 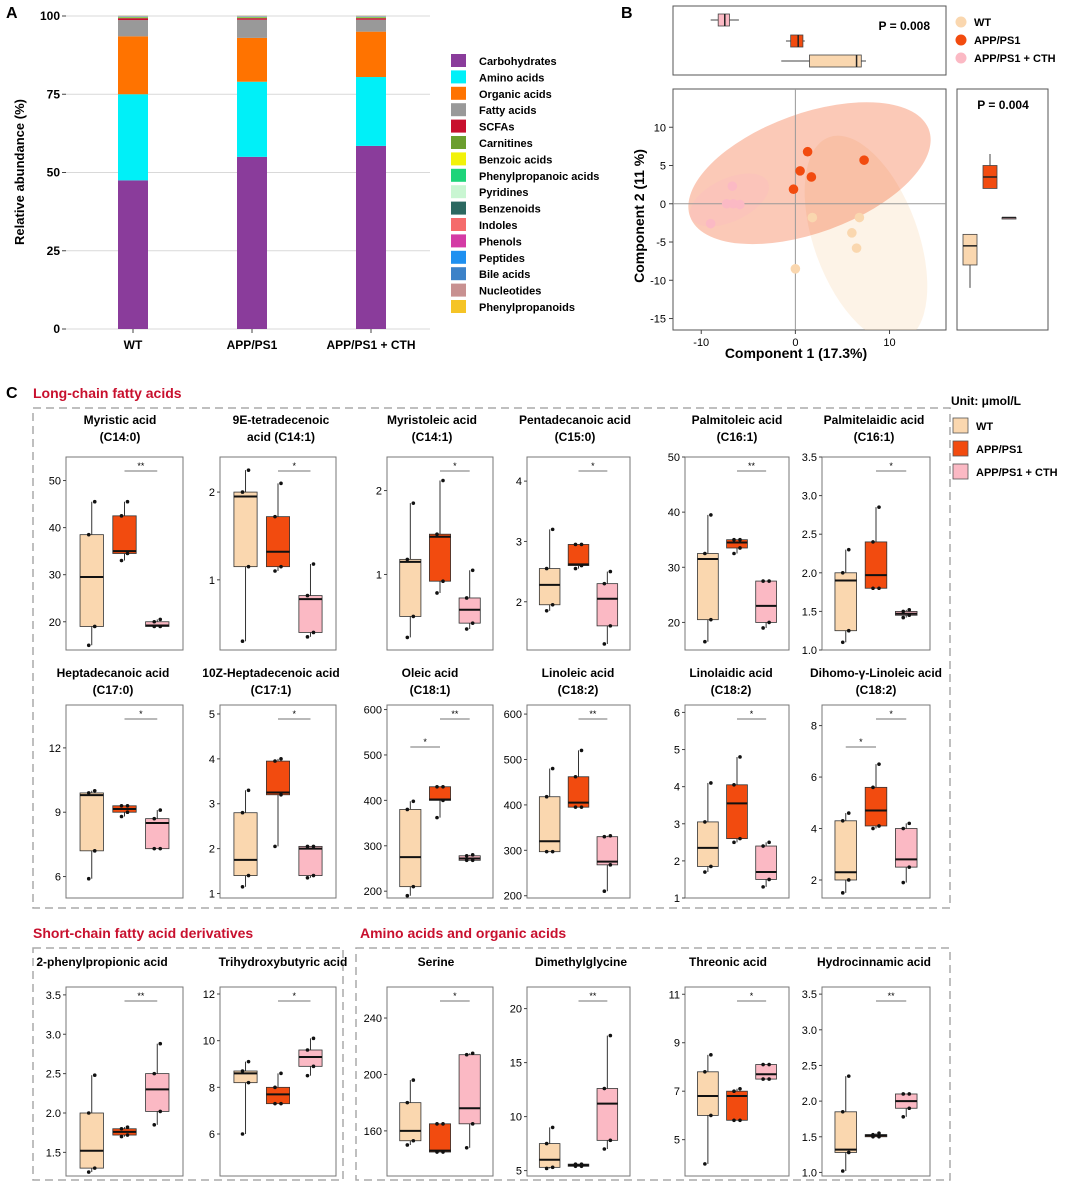 What do you see at coordinates (113, 673) in the screenshot?
I see `plot-title: Heptadecanoic acid` at bounding box center [113, 673].